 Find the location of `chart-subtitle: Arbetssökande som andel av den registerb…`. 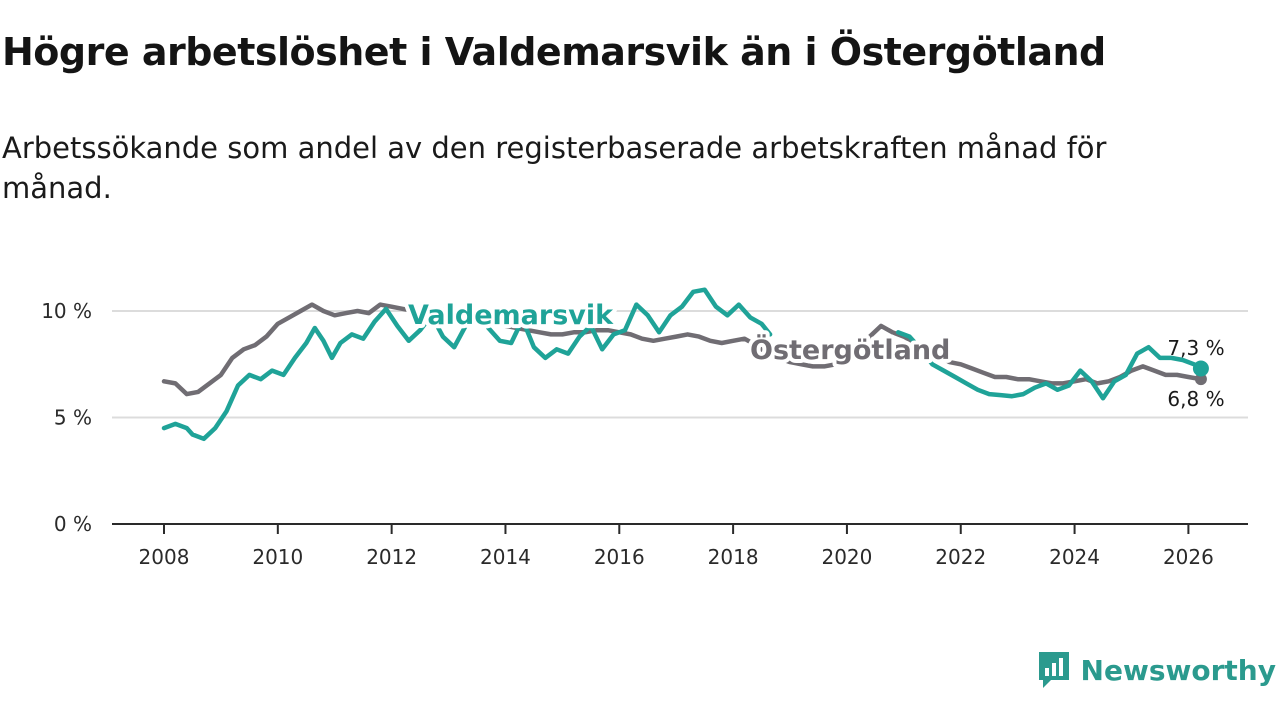

chart-subtitle: Arbetssökande som andel av den registerb… is located at coordinates (554, 168).